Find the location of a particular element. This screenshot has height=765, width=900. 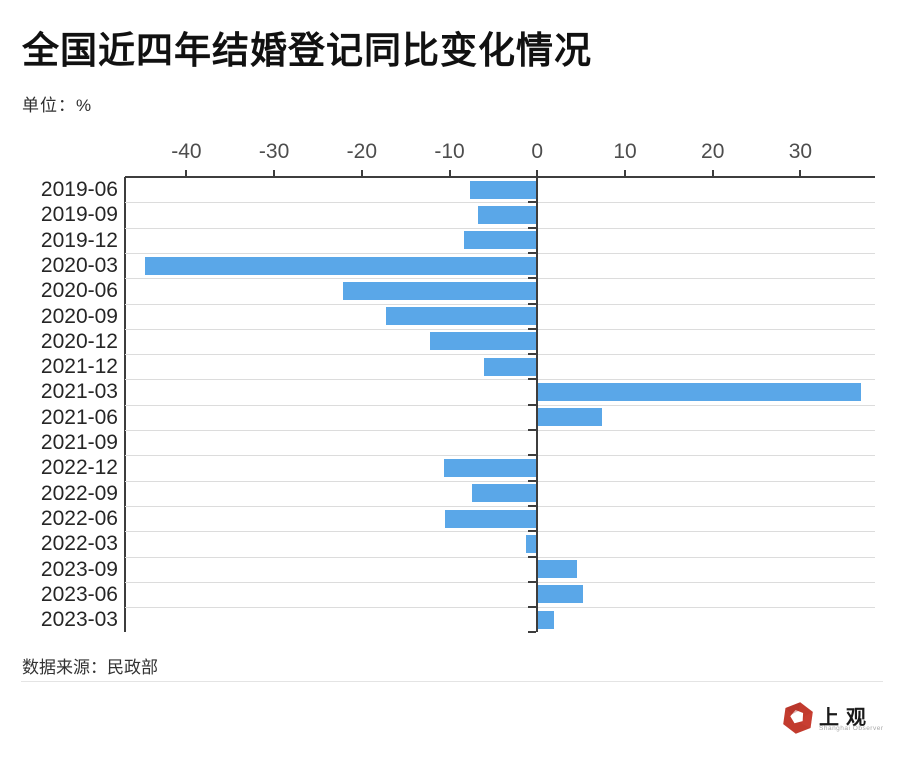

x-tick-label: 10 is located at coordinates (625, 151).